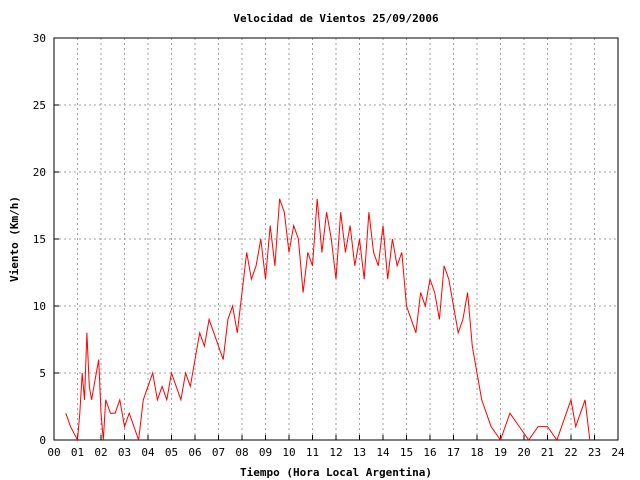 The height and width of the screenshot is (480, 640). I want to click on x-tick-label: 08, so click(241, 452).